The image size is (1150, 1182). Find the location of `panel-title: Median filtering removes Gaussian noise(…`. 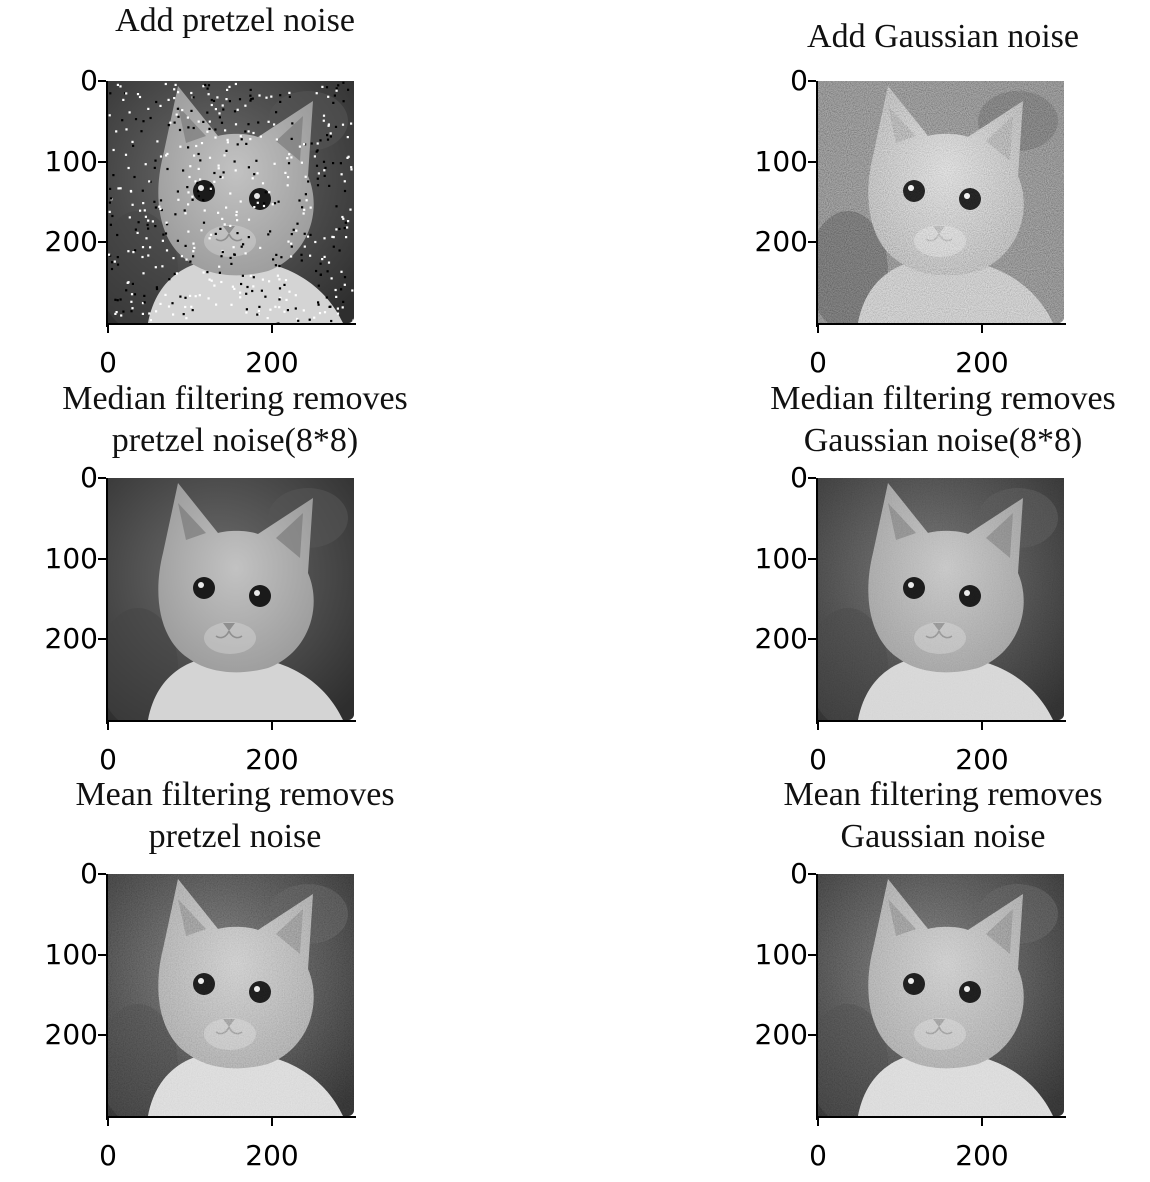

panel-title: Median filtering removes Gaussian noise(… is located at coordinates (929, 420).